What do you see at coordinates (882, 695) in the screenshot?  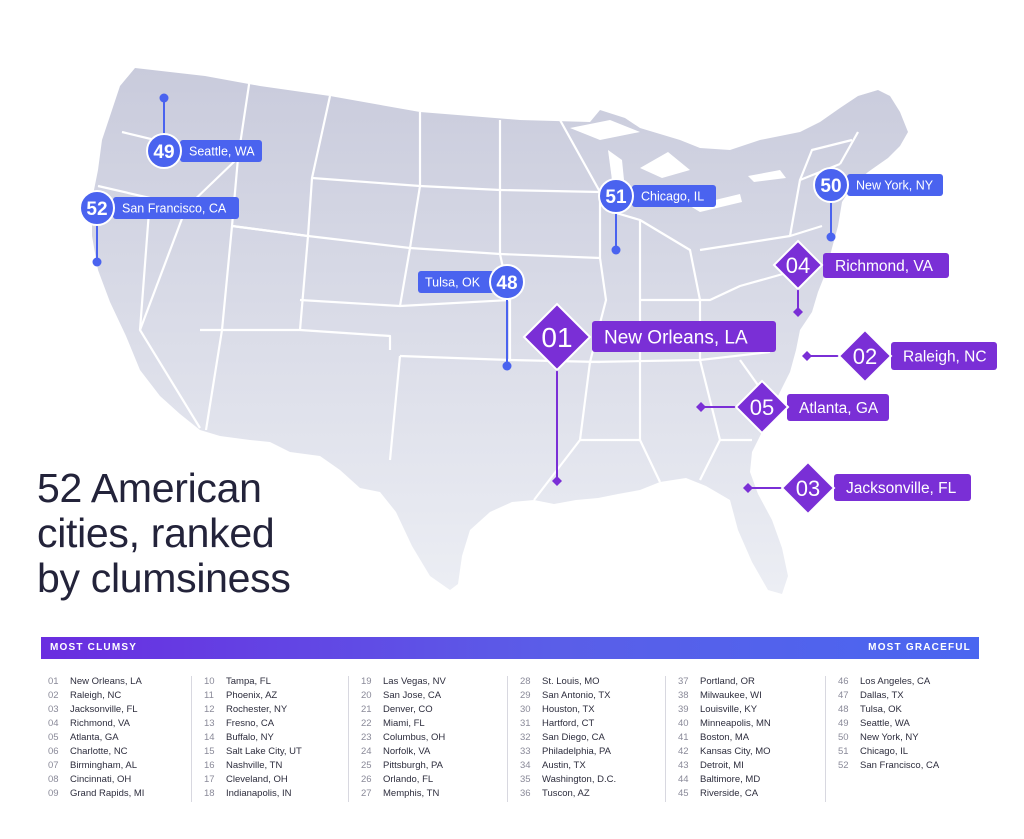 I see `rank-city: Dallas, TX` at bounding box center [882, 695].